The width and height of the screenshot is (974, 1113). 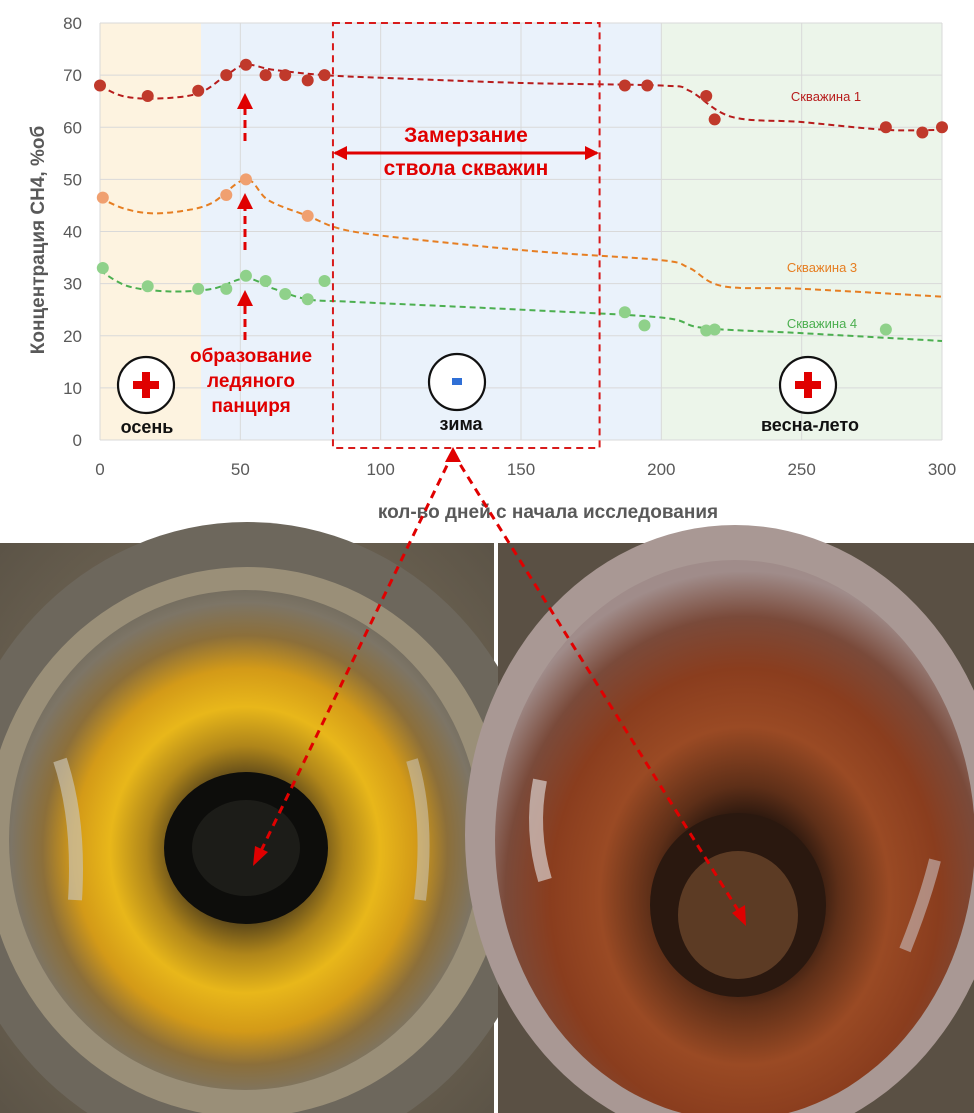 What do you see at coordinates (466, 135) in the screenshot?
I see `freeze-label-line1: Замерзание` at bounding box center [466, 135].